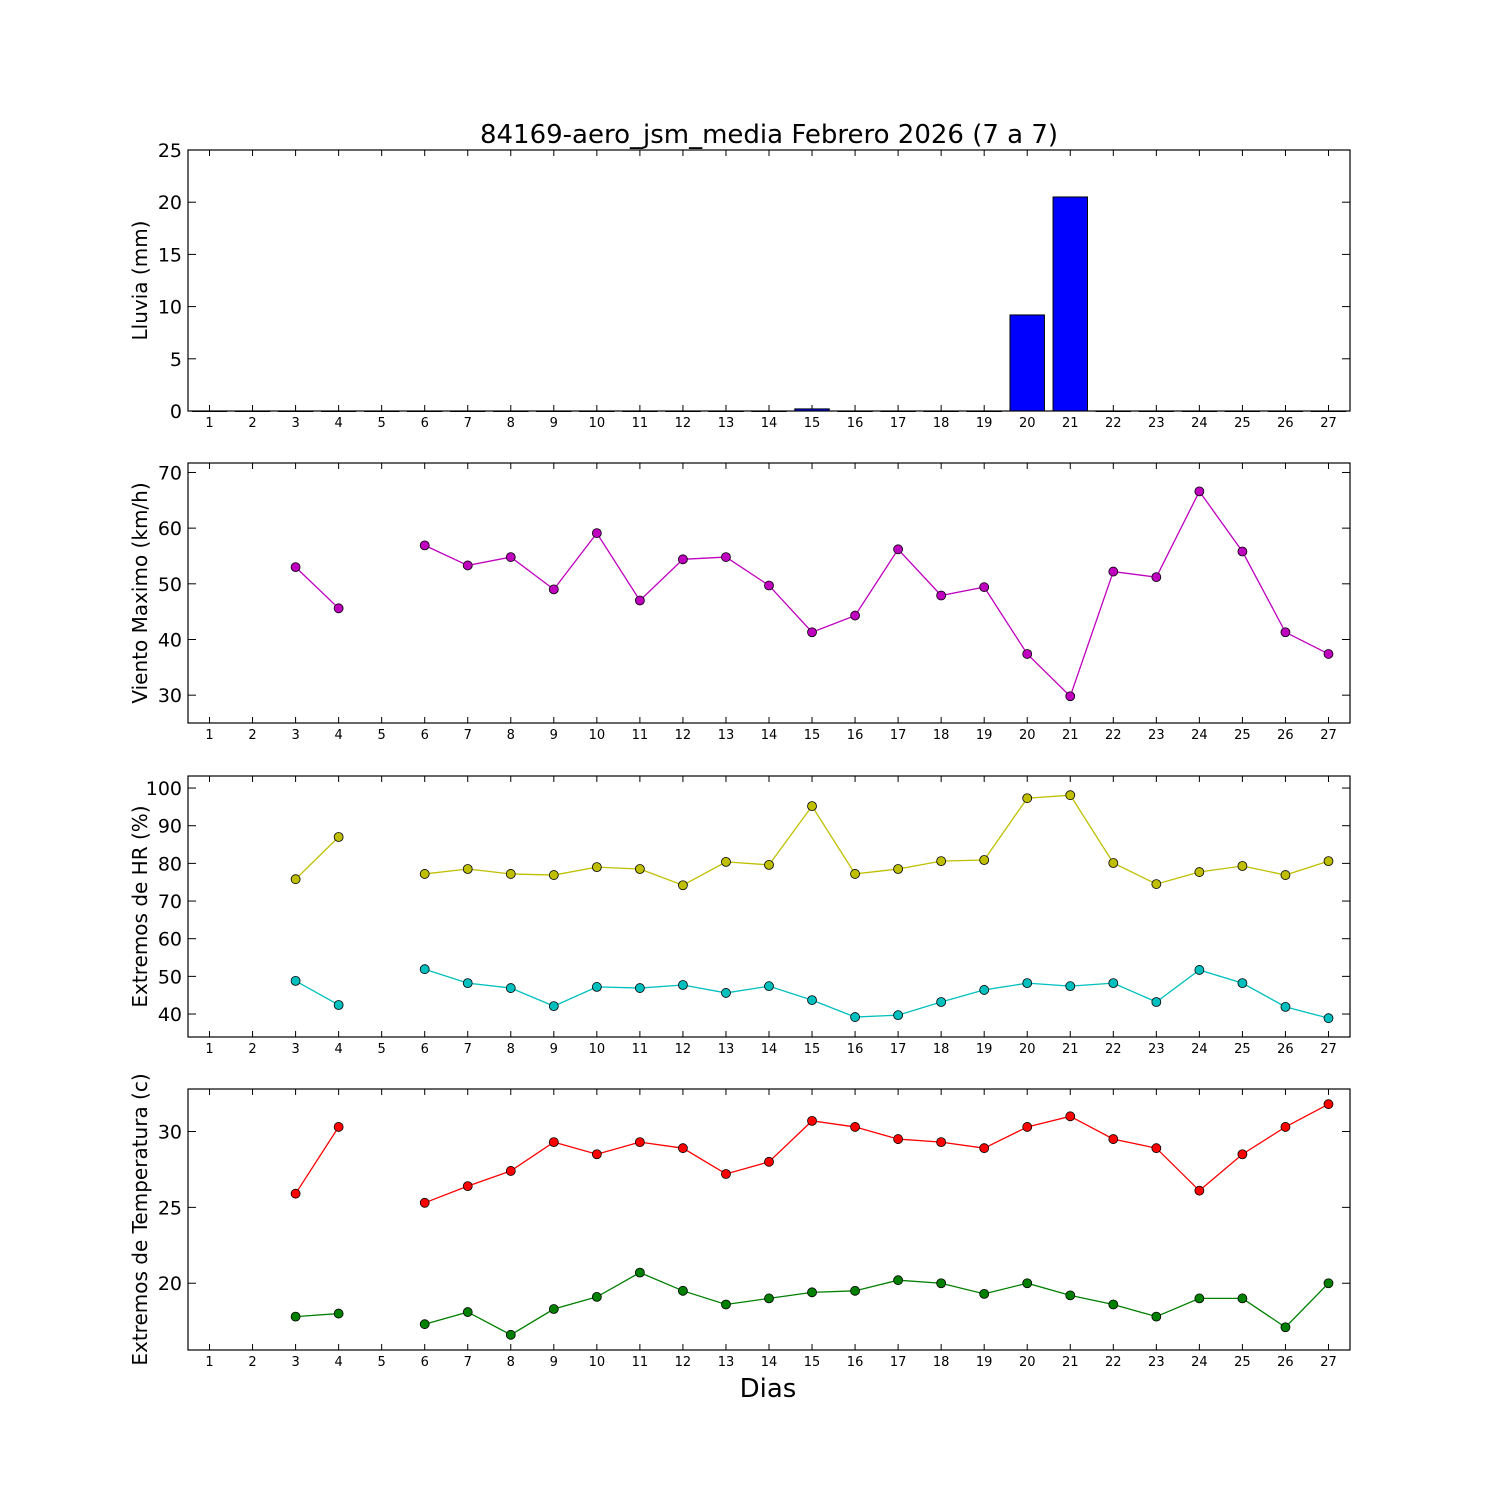 This screenshot has height=1500, width=1500. I want to click on y-tick-label: 0, so click(176, 412).